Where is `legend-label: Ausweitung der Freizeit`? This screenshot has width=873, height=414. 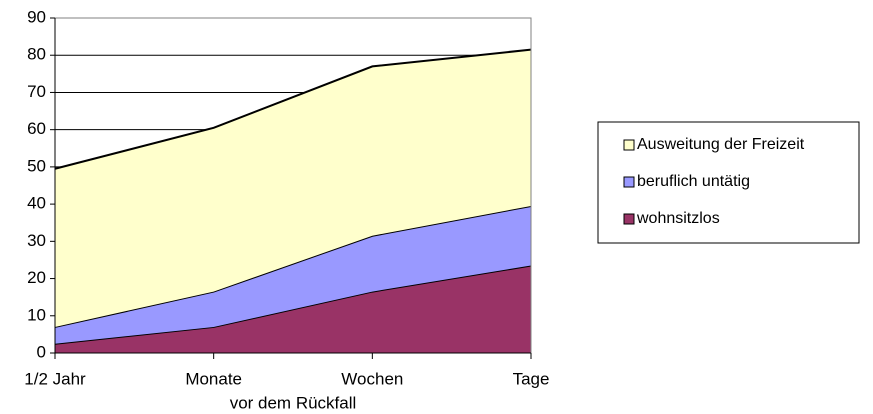
legend-label: Ausweitung der Freizeit is located at coordinates (721, 144).